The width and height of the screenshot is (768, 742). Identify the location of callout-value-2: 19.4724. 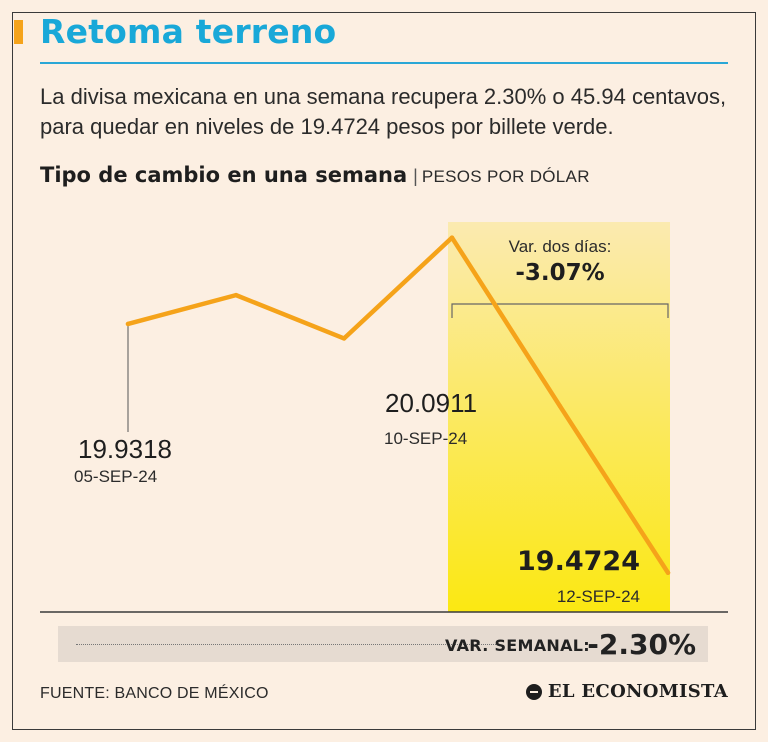
(578, 561).